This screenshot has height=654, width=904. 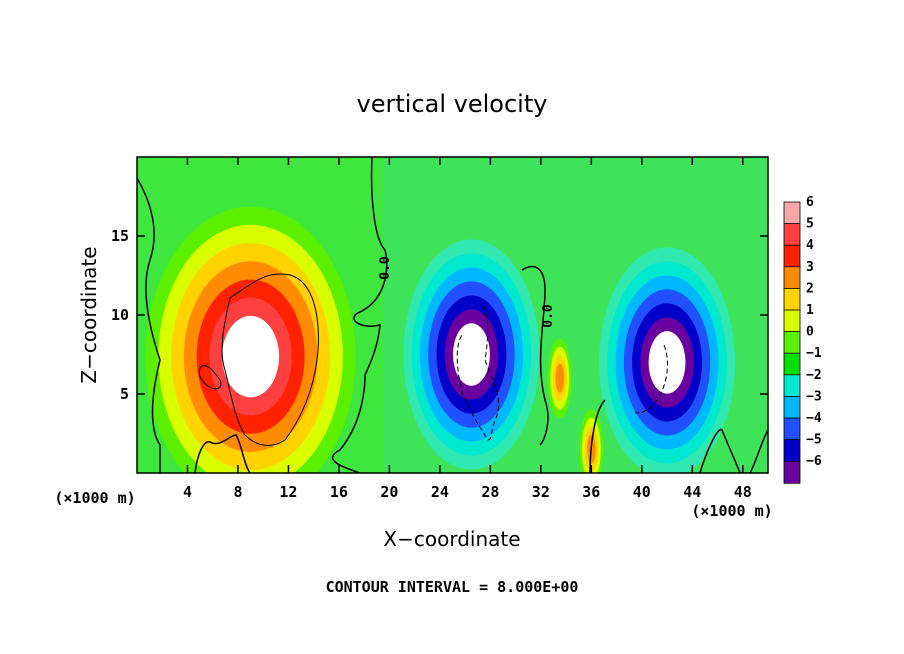 I want to click on colorbar-tick-label: 1, so click(x=810, y=310).